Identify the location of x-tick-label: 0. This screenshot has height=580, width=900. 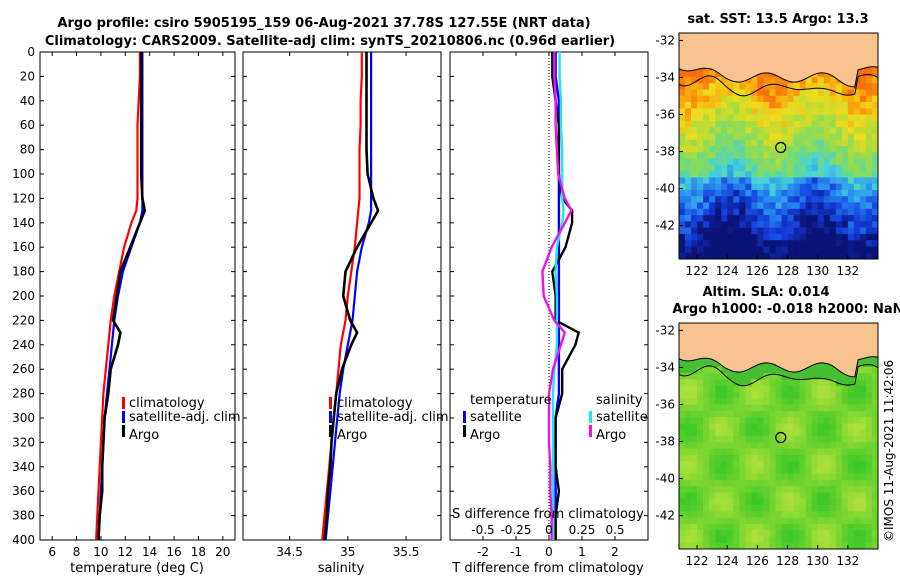
(549, 552).